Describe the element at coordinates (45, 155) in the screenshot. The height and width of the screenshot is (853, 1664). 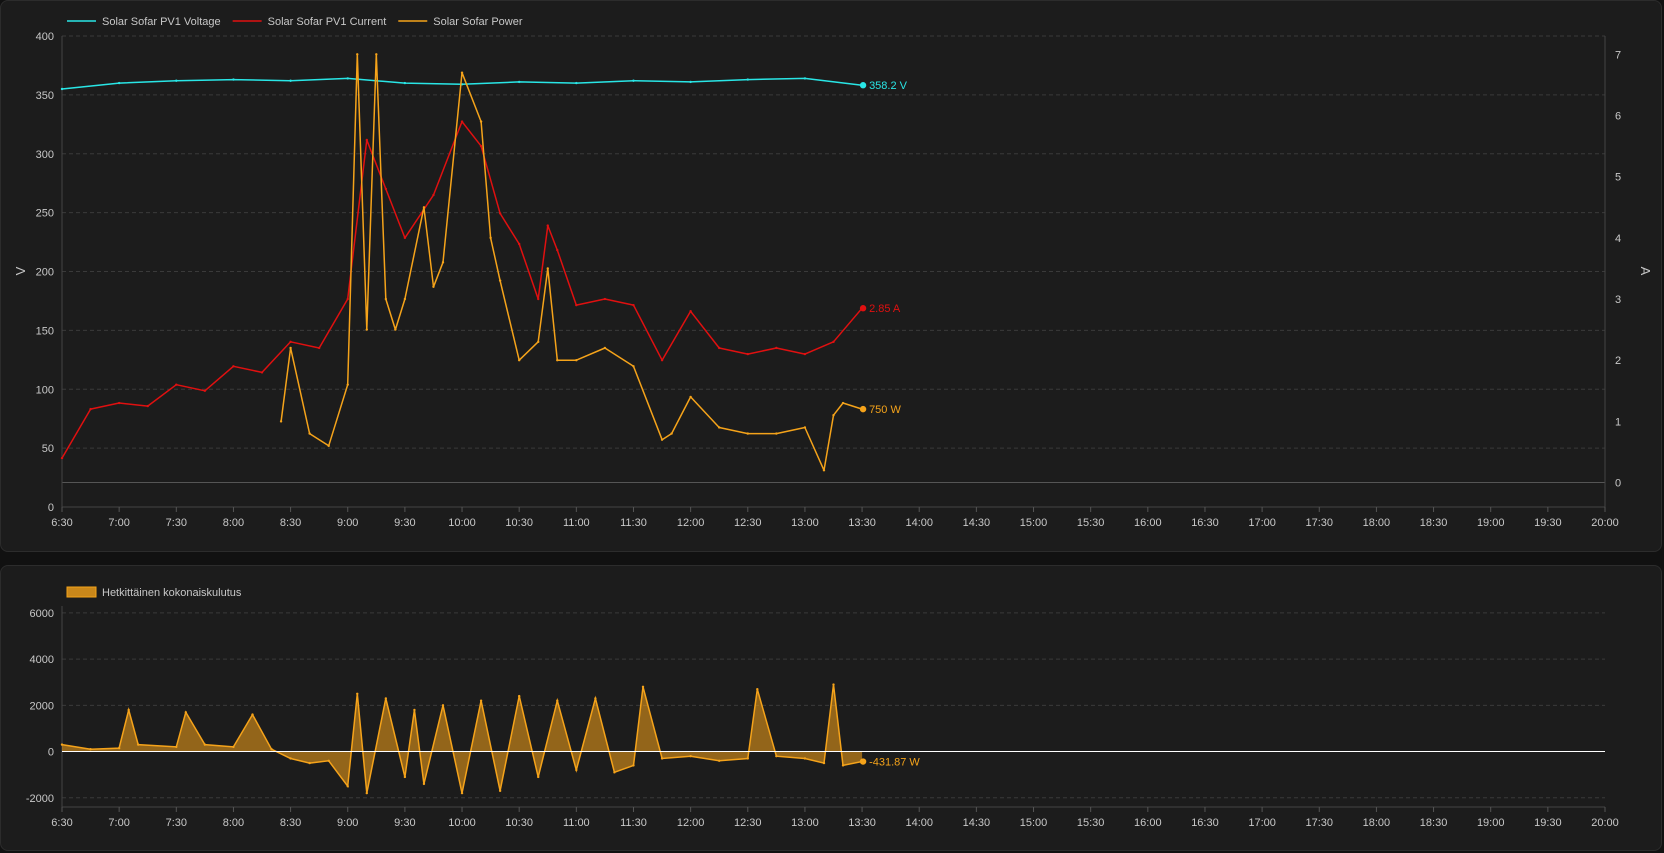
I see `y-left-tick-label: 300` at that location.